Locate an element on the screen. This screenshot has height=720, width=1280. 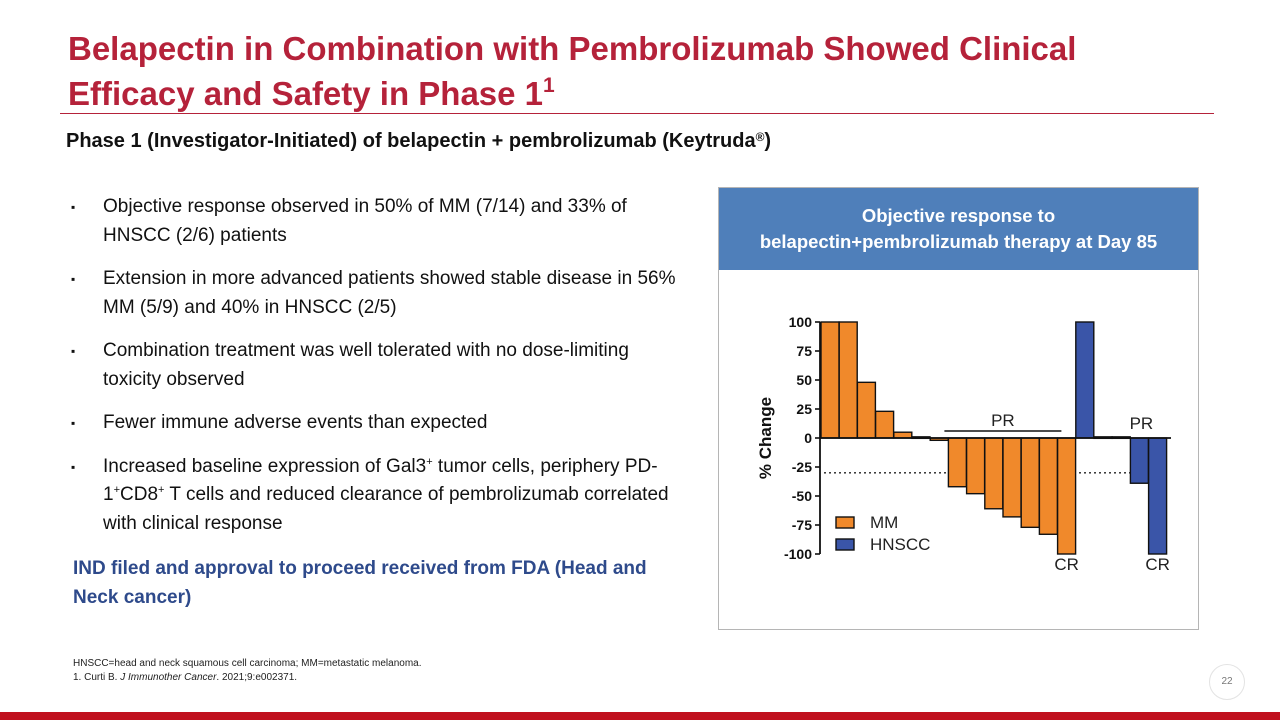
y-tick-label: -50 is located at coordinates (802, 496).